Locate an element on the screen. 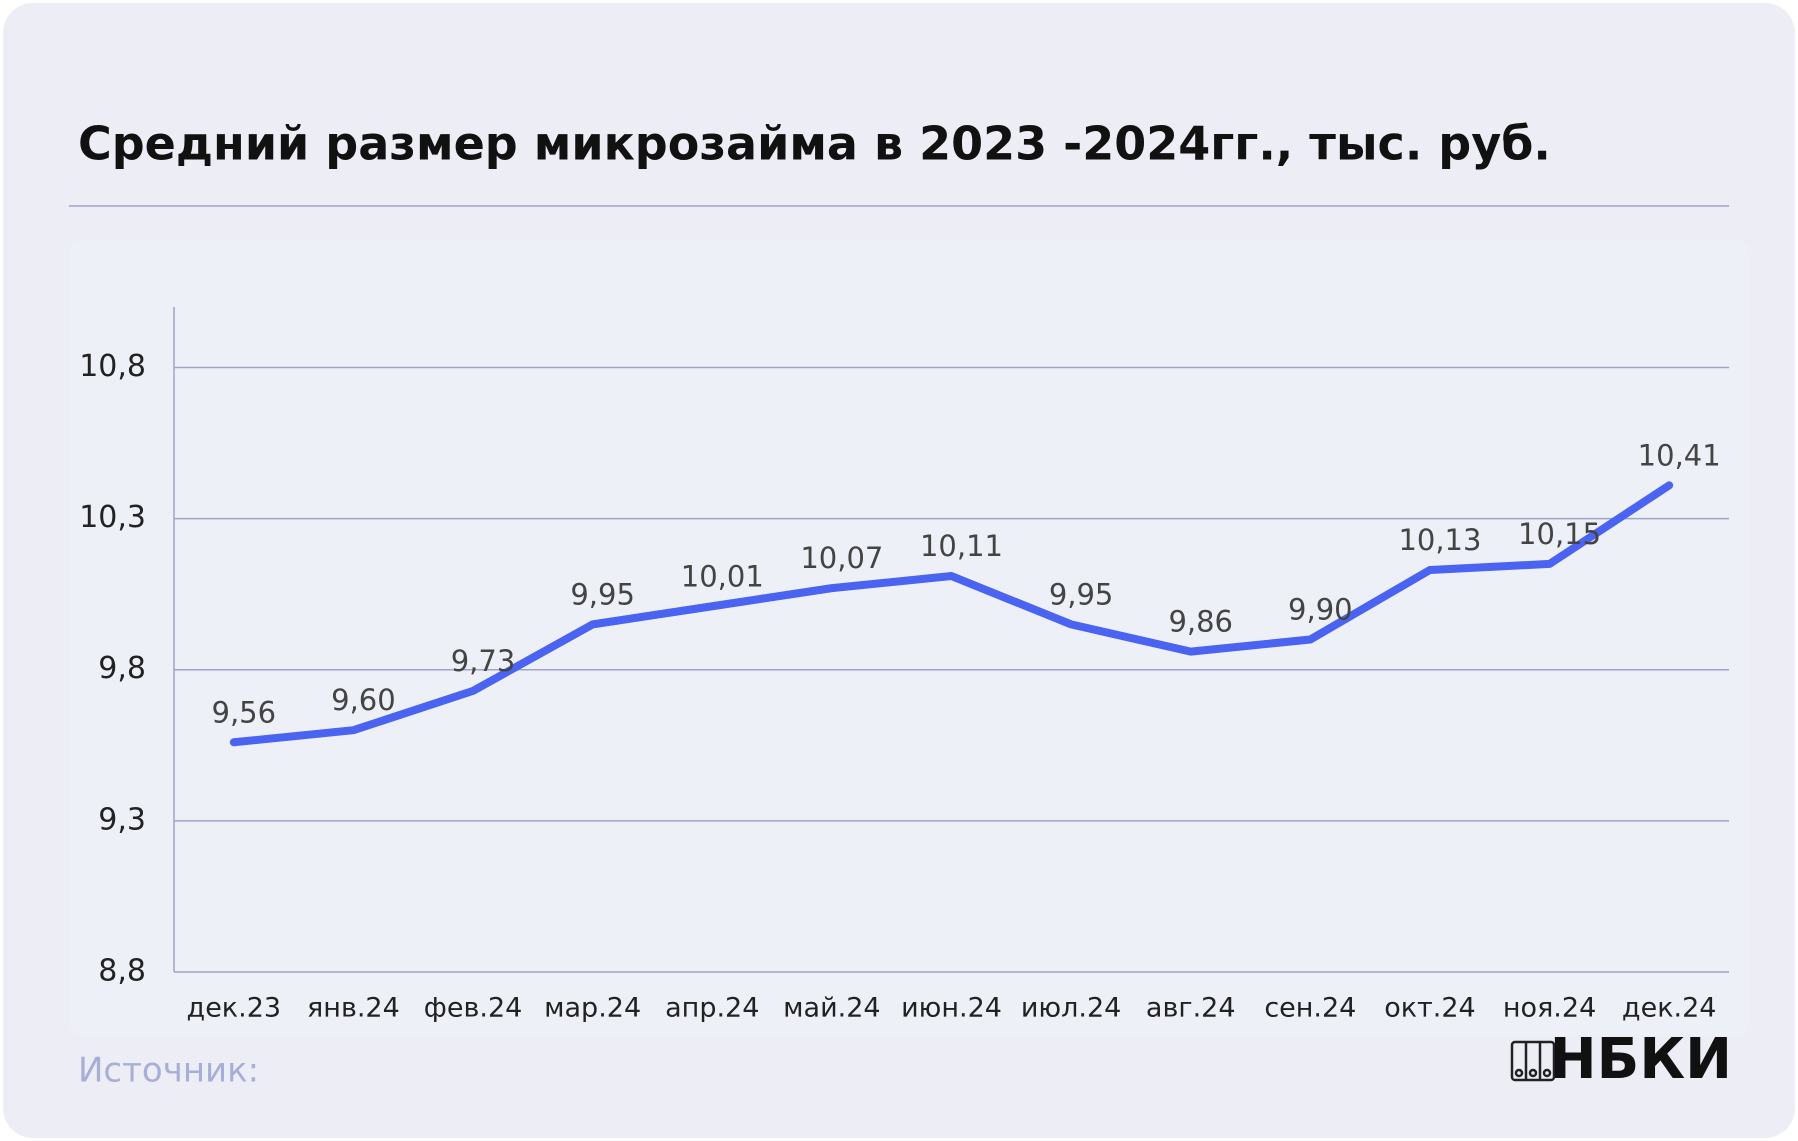 This screenshot has width=1798, height=1141. data-label: 10,07 is located at coordinates (841, 558).